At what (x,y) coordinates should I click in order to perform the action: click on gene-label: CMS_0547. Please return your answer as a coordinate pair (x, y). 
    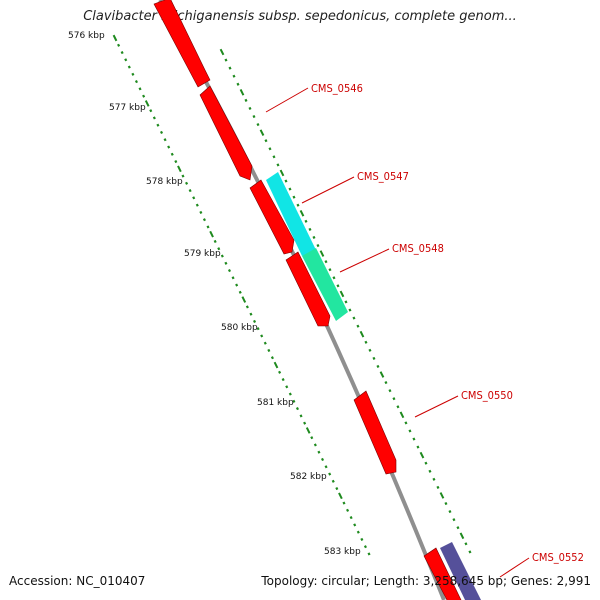
    Looking at the image, I should click on (383, 176).